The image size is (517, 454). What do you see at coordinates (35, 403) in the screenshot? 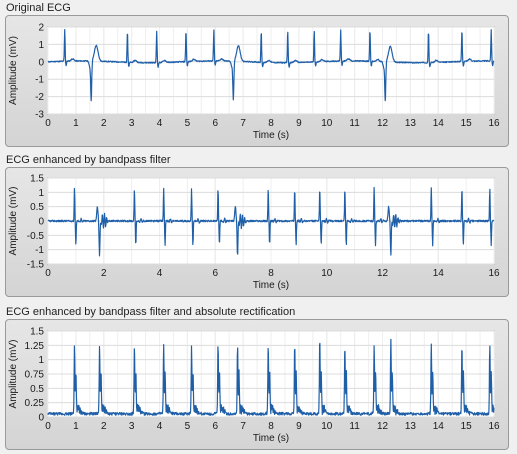
I see `y-tick-label: 0.25` at bounding box center [35, 403].